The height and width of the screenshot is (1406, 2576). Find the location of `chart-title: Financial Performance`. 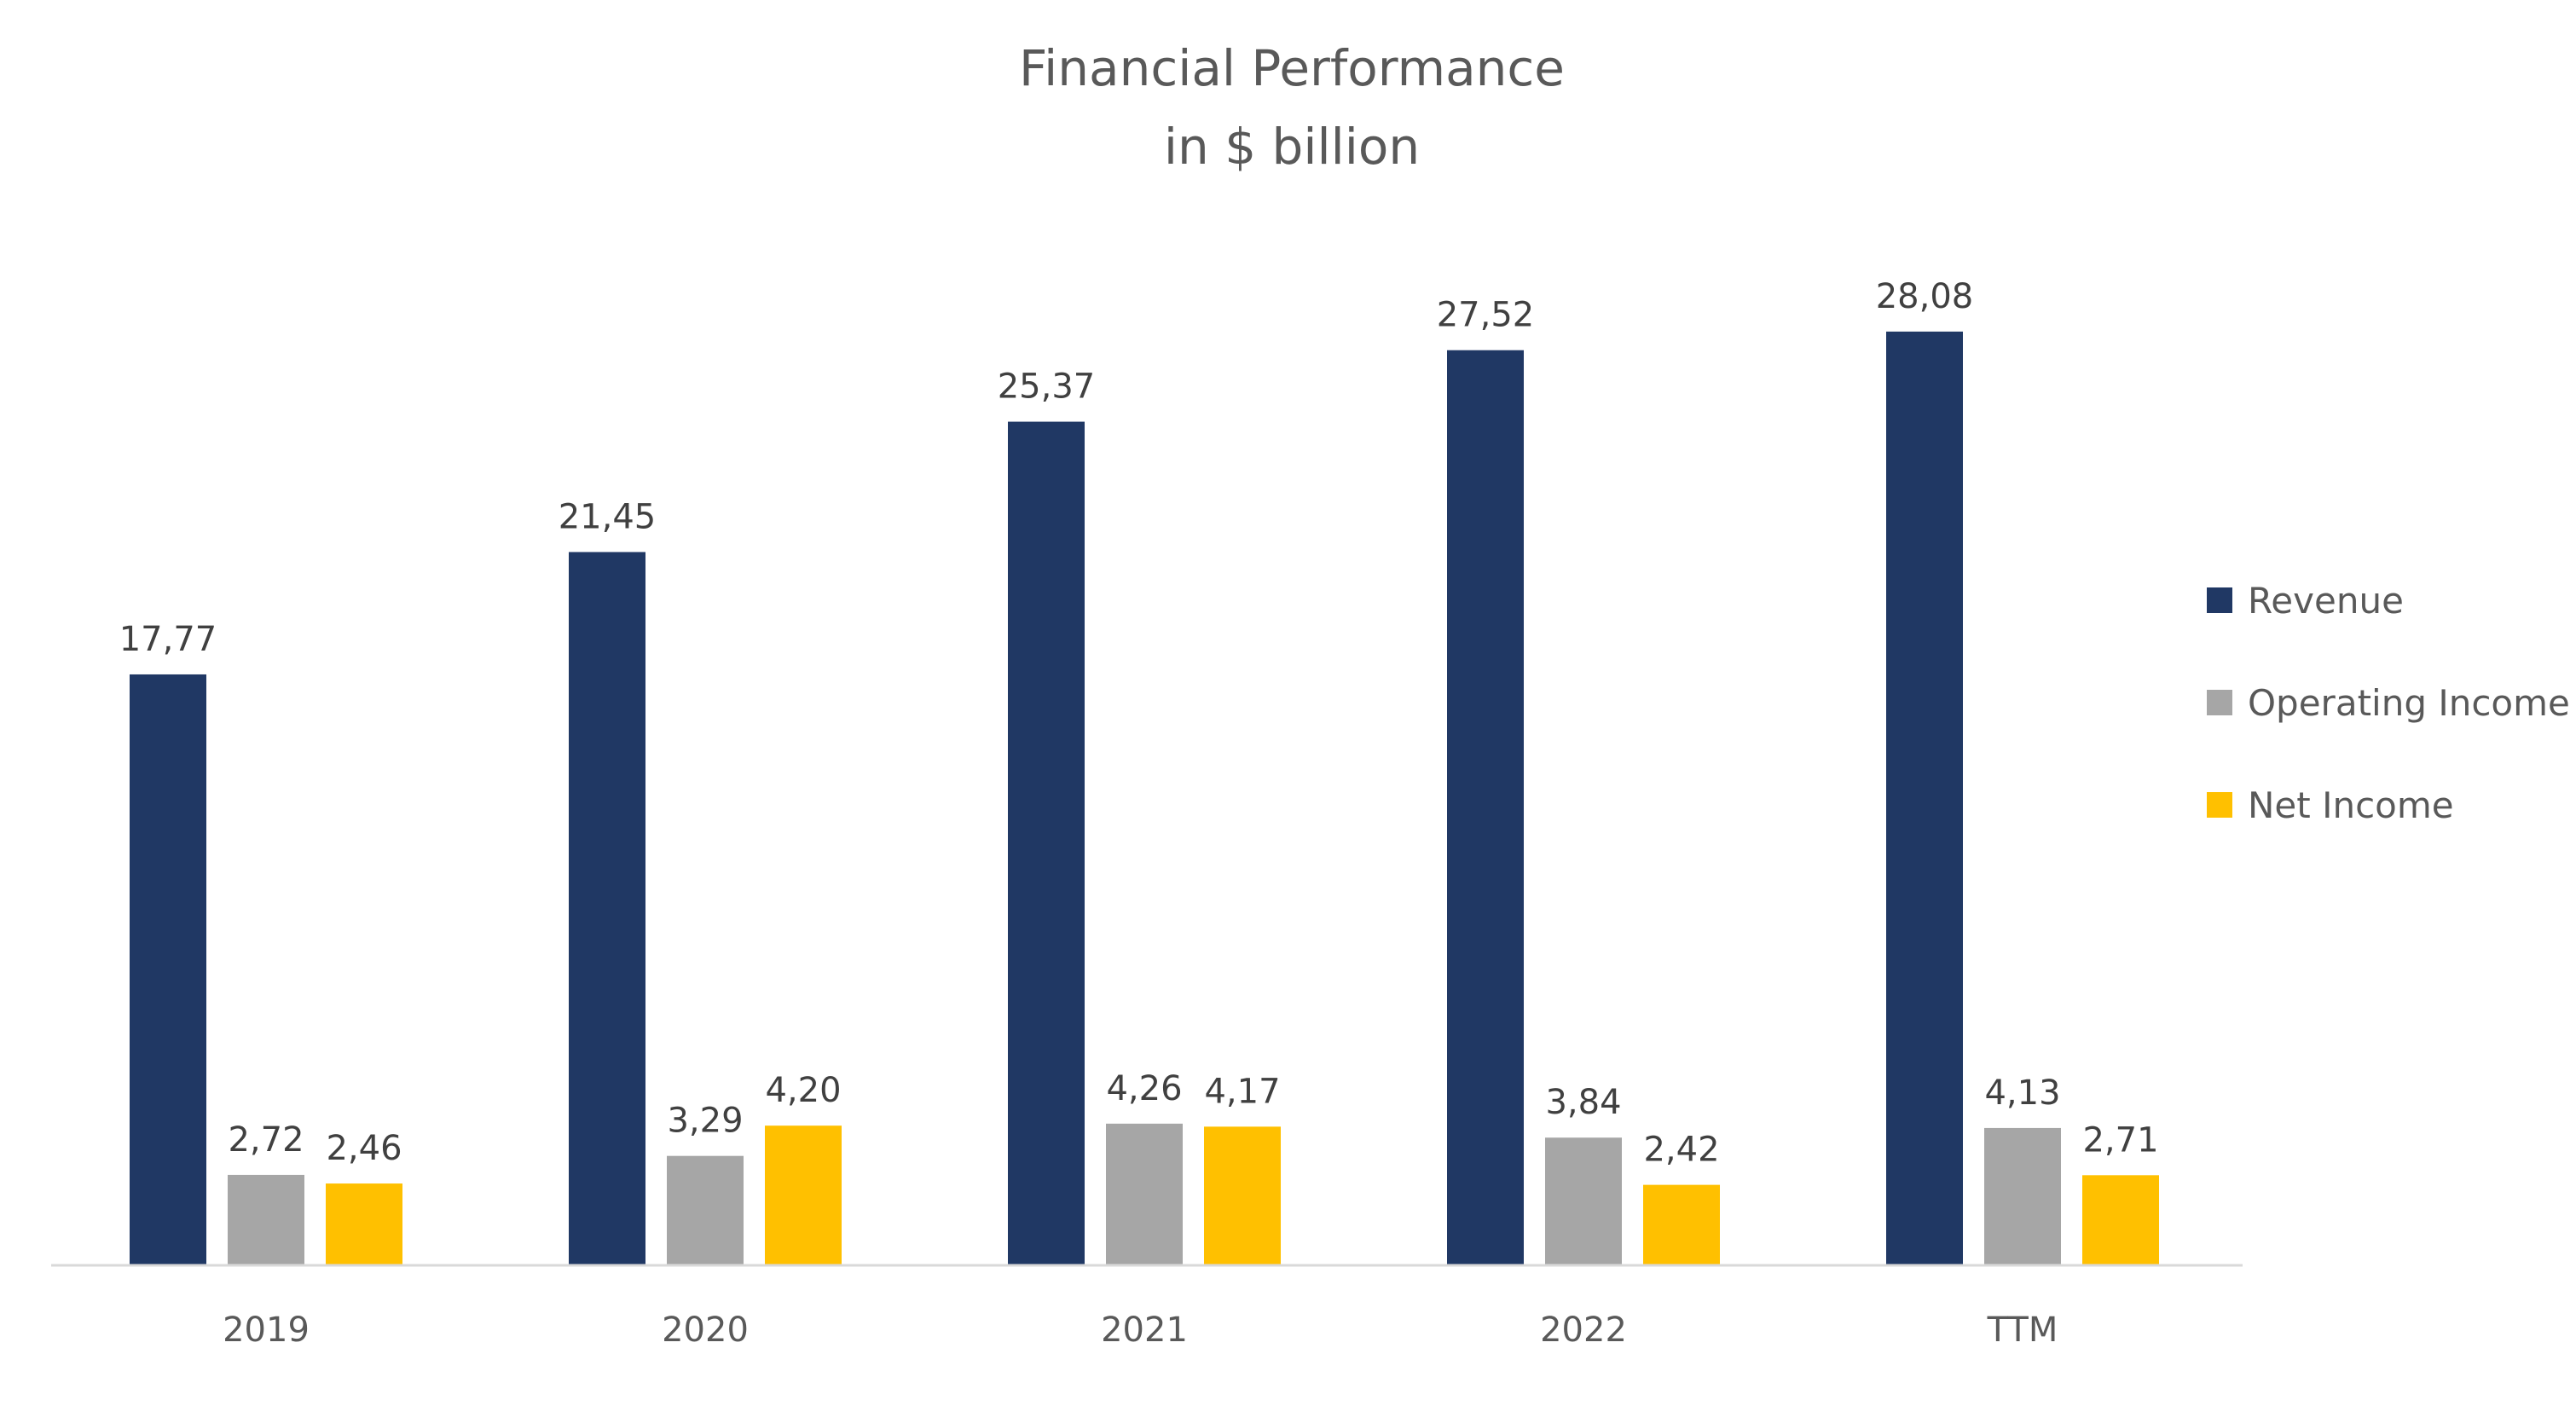

chart-title: Financial Performance is located at coordinates (1292, 68).